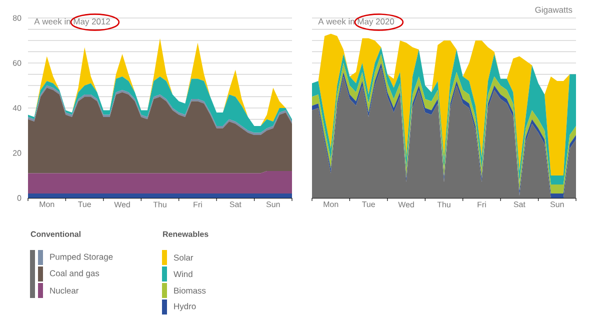  What do you see at coordinates (72, 22) in the screenshot?
I see `chart-title: A week in May 2012` at bounding box center [72, 22].